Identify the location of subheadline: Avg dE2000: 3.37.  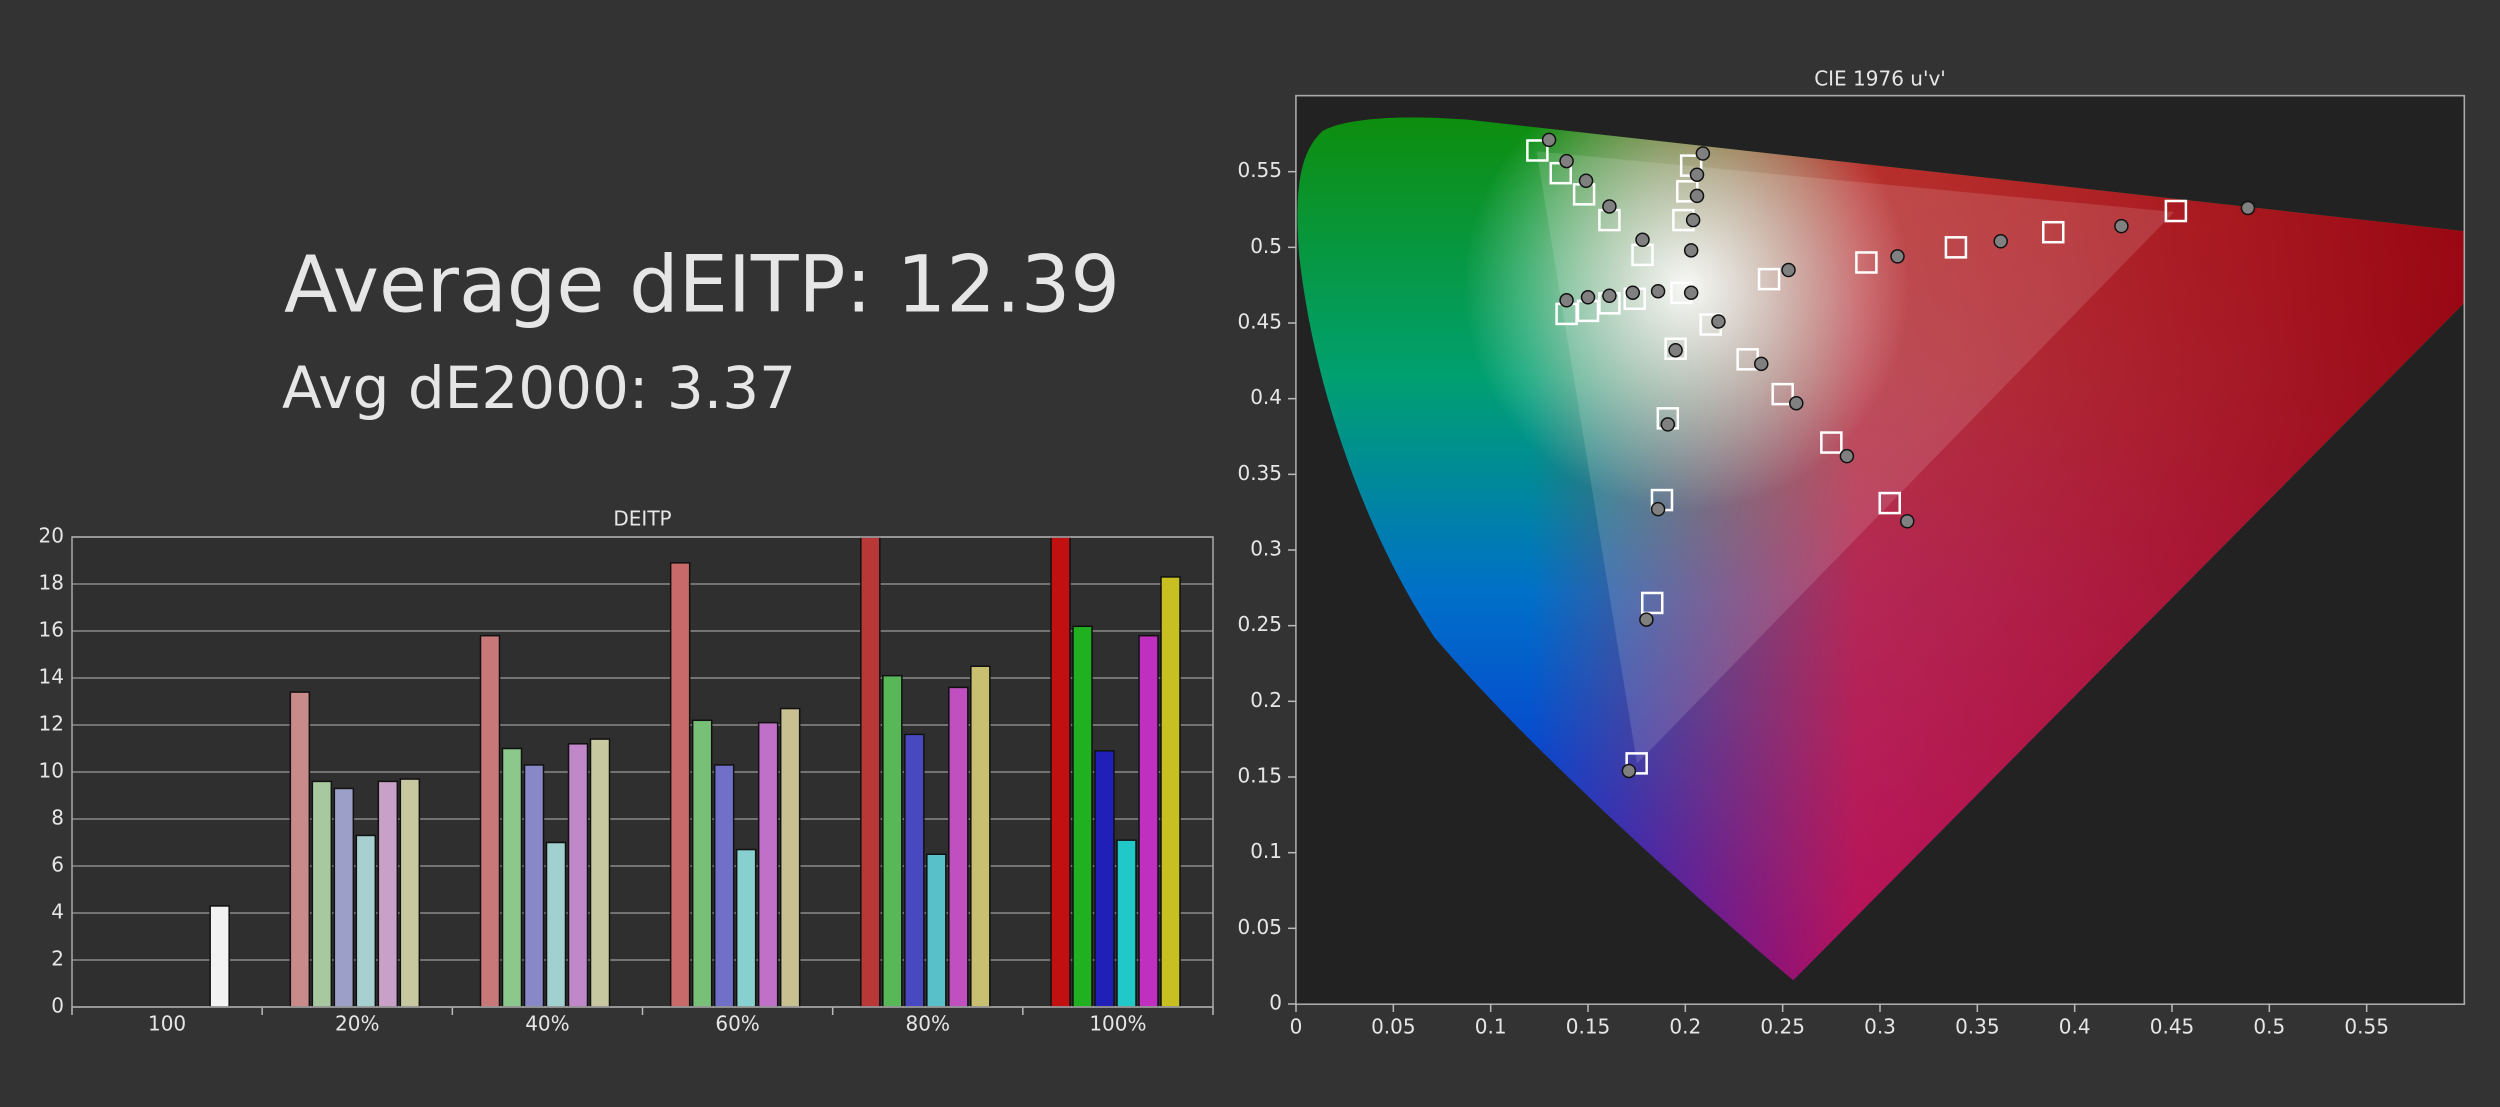
(539, 388).